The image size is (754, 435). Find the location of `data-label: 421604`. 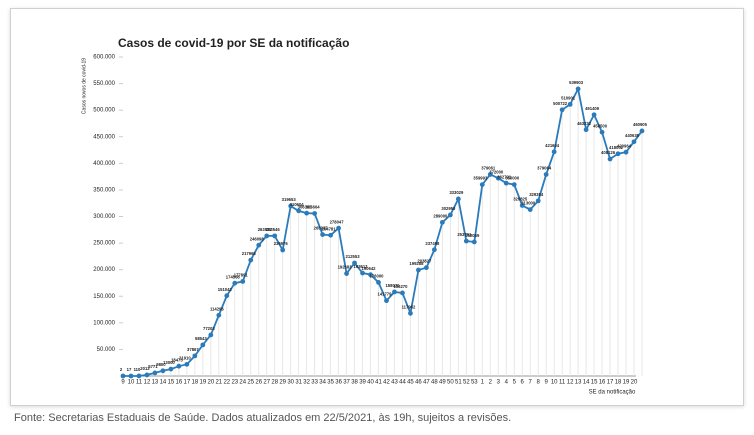

data-label: 421604 is located at coordinates (552, 145).